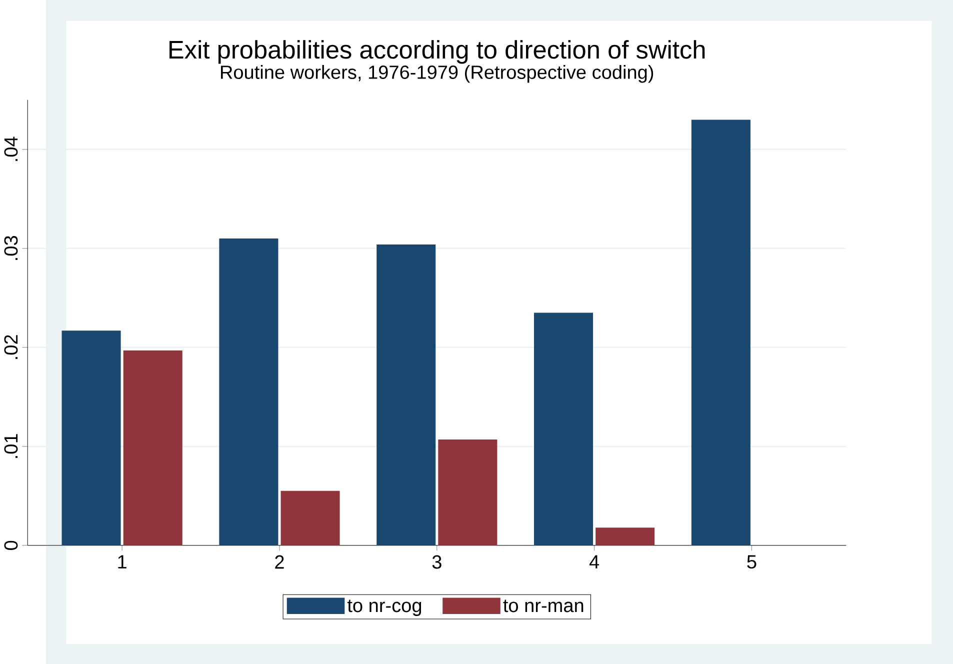  What do you see at coordinates (11, 446) in the screenshot?
I see `y-tick-label: .01` at bounding box center [11, 446].